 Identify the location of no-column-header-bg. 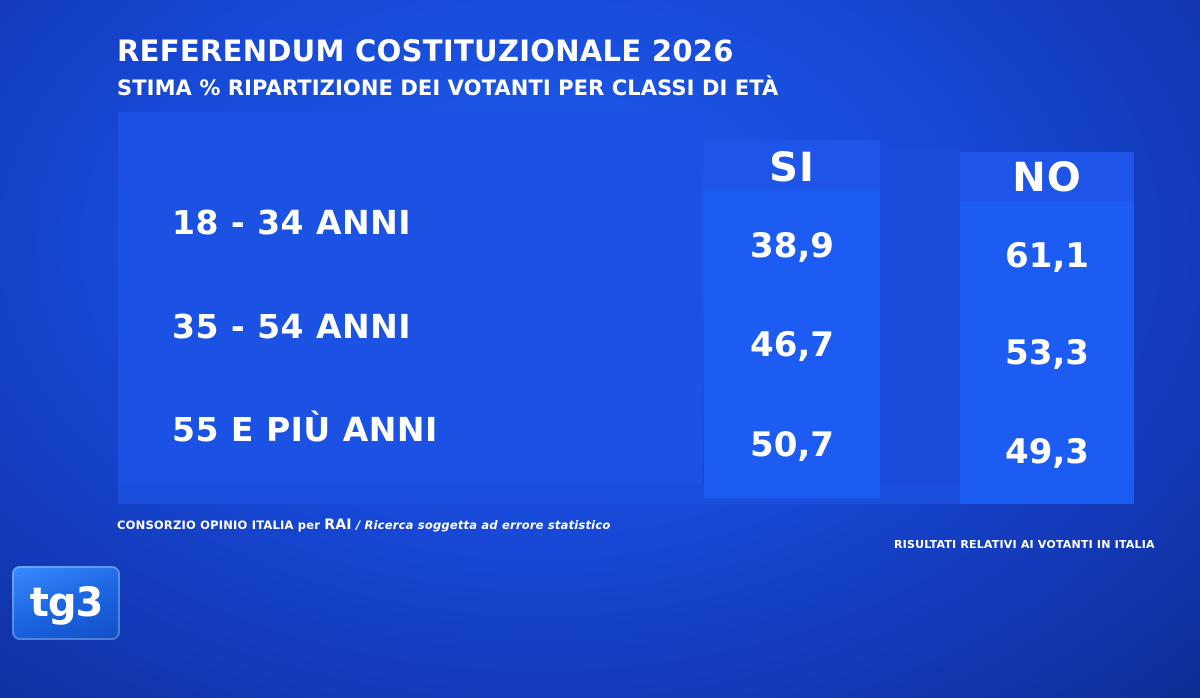
(1047, 177).